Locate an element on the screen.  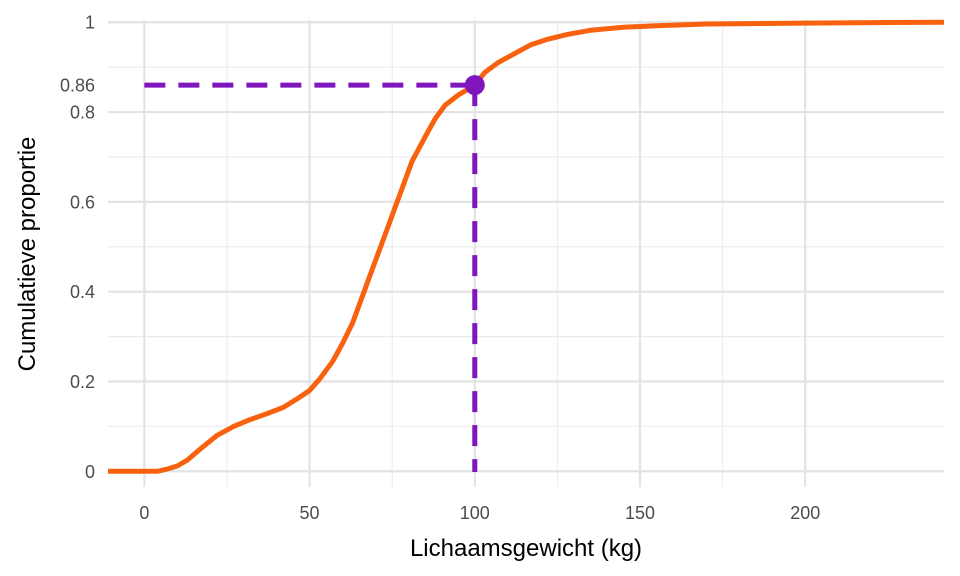
y-axis-title: Cumulatieve proportie is located at coordinates (27, 254).